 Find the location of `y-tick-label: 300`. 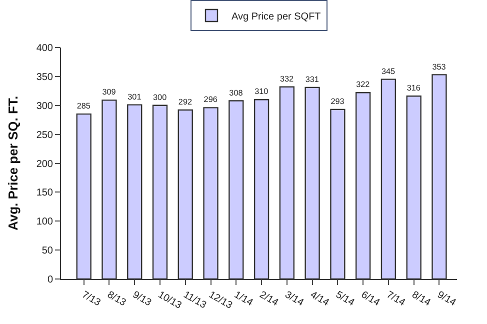

y-tick-label: 300 is located at coordinates (45, 106).